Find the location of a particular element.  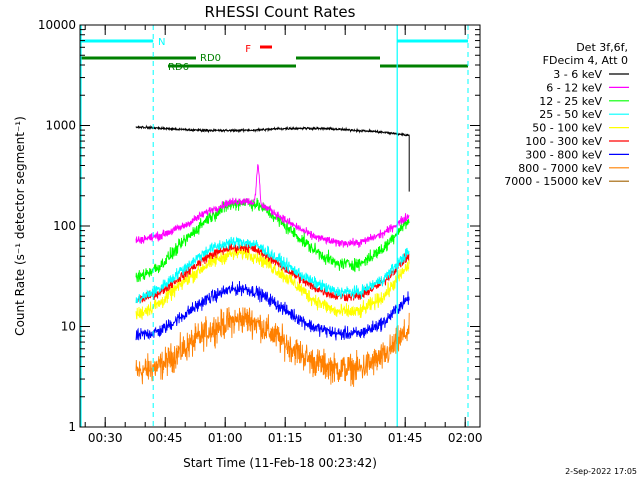

y-tick-label: 1 is located at coordinates (72, 427).